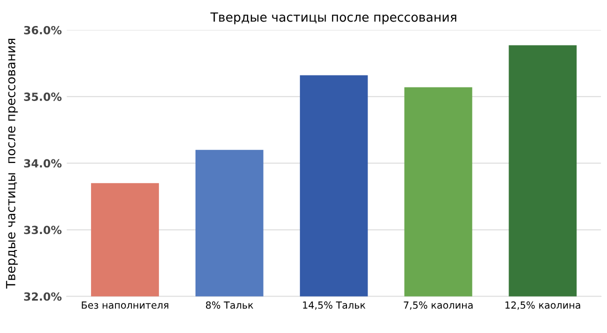 The width and height of the screenshot is (607, 333). I want to click on chart-title: Твердые частицы после прессования, so click(333, 18).